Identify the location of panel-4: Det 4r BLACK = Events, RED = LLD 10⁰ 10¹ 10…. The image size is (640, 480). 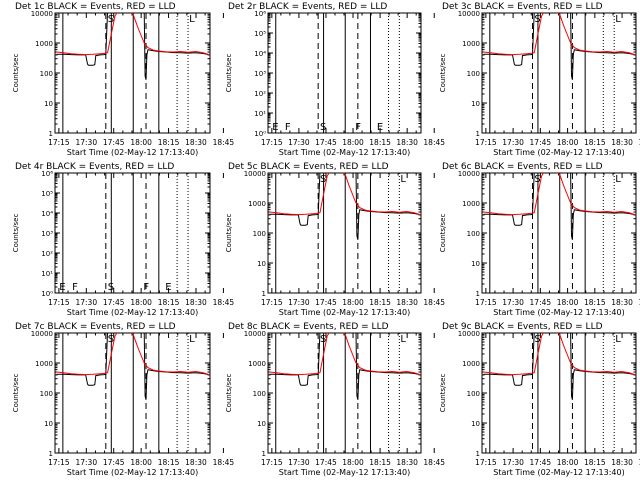
(123, 239).